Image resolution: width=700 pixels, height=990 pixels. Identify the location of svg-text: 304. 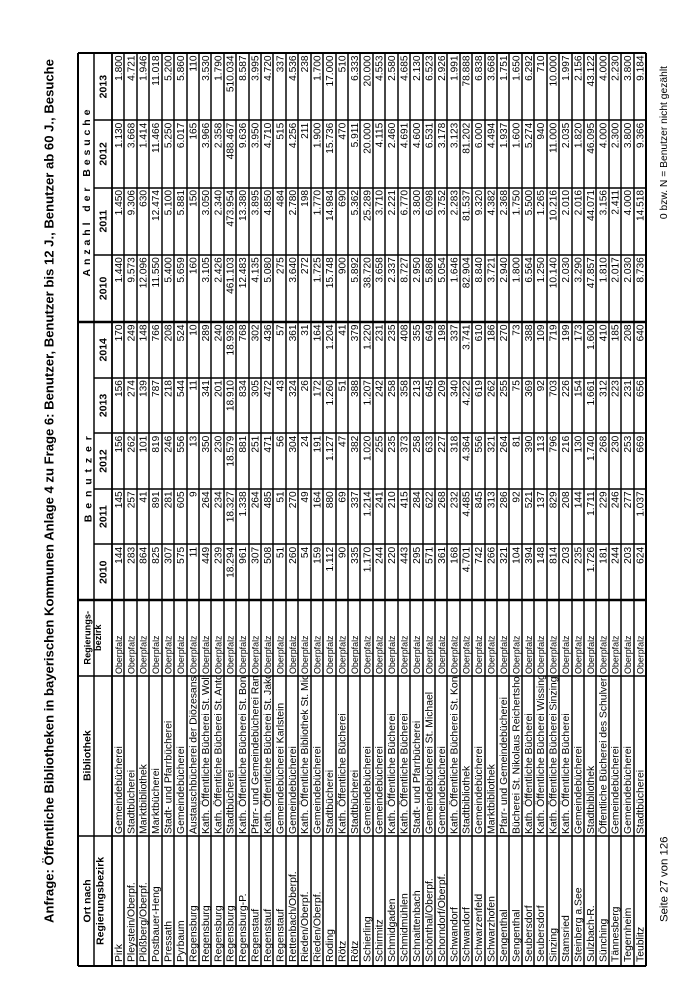
(293, 443).